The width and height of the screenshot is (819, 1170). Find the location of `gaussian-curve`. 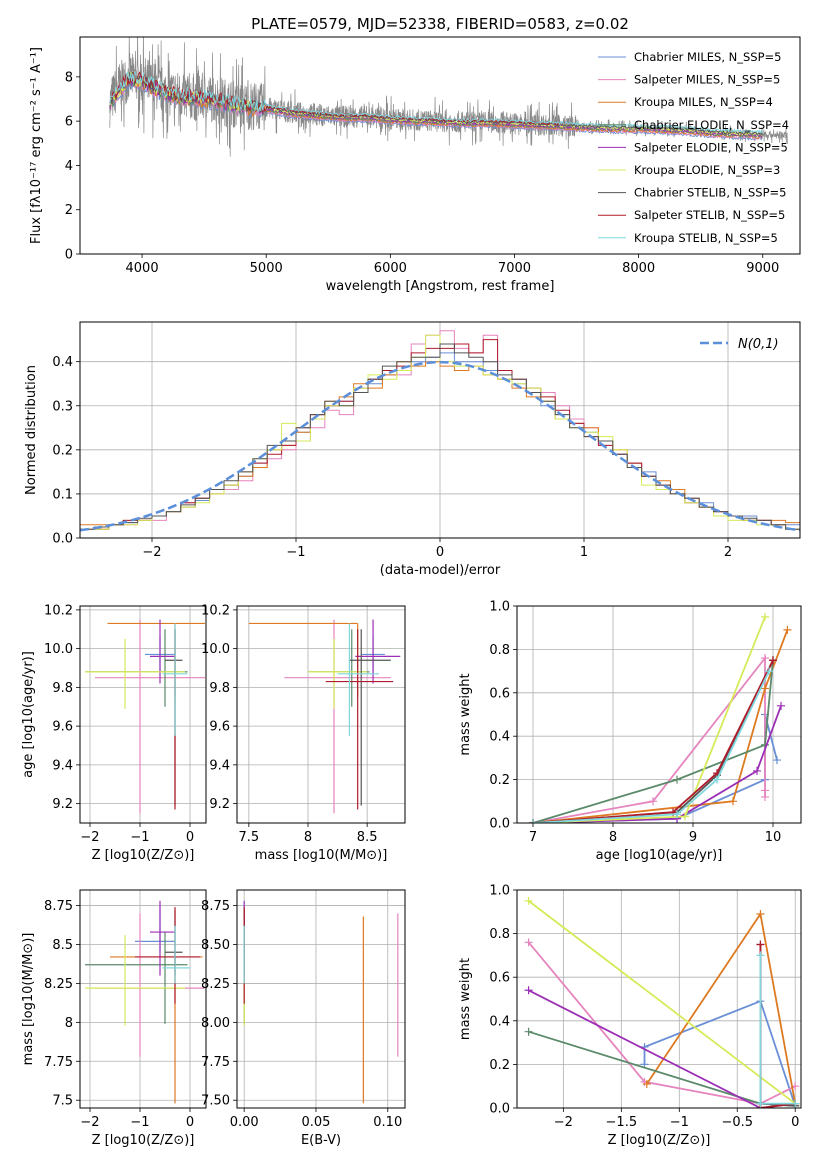

gaussian-curve is located at coordinates (440, 446).